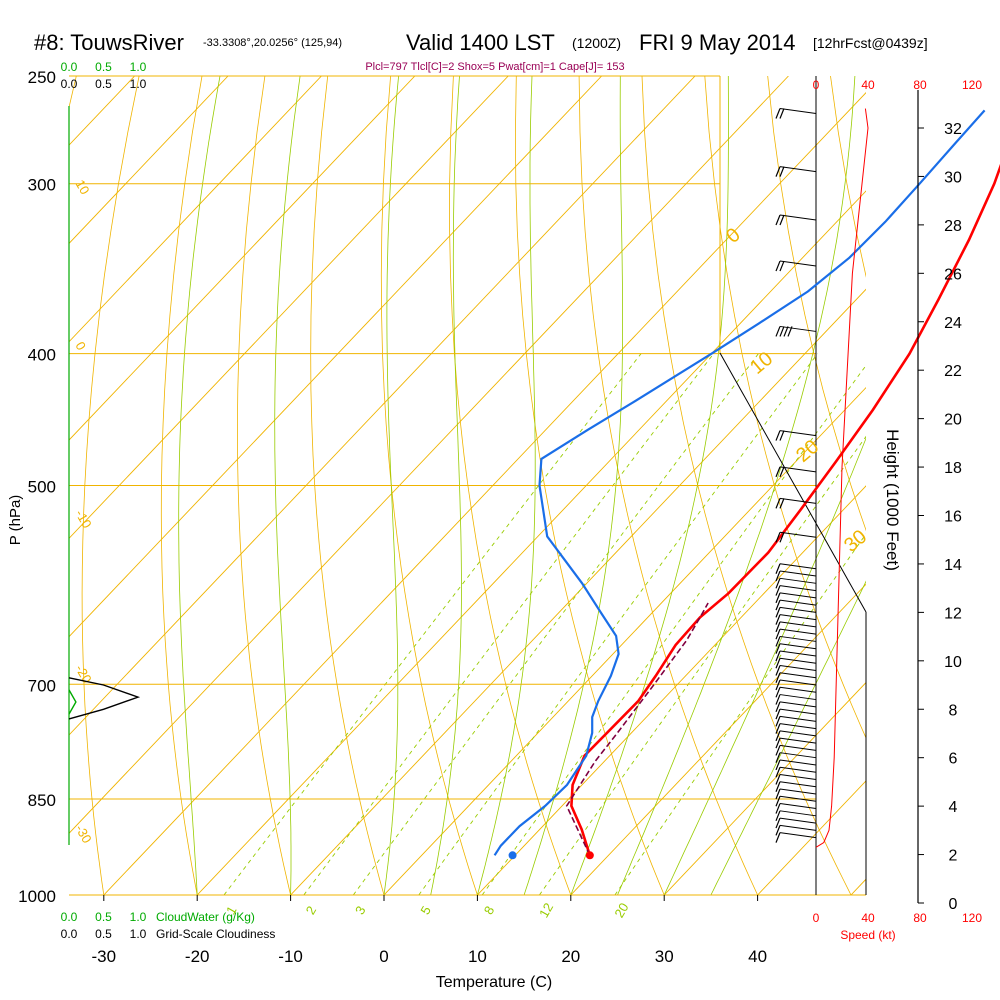 The height and width of the screenshot is (1000, 1000). What do you see at coordinates (383, 956) in the screenshot?
I see `temperature-tick-label: 0` at bounding box center [383, 956].